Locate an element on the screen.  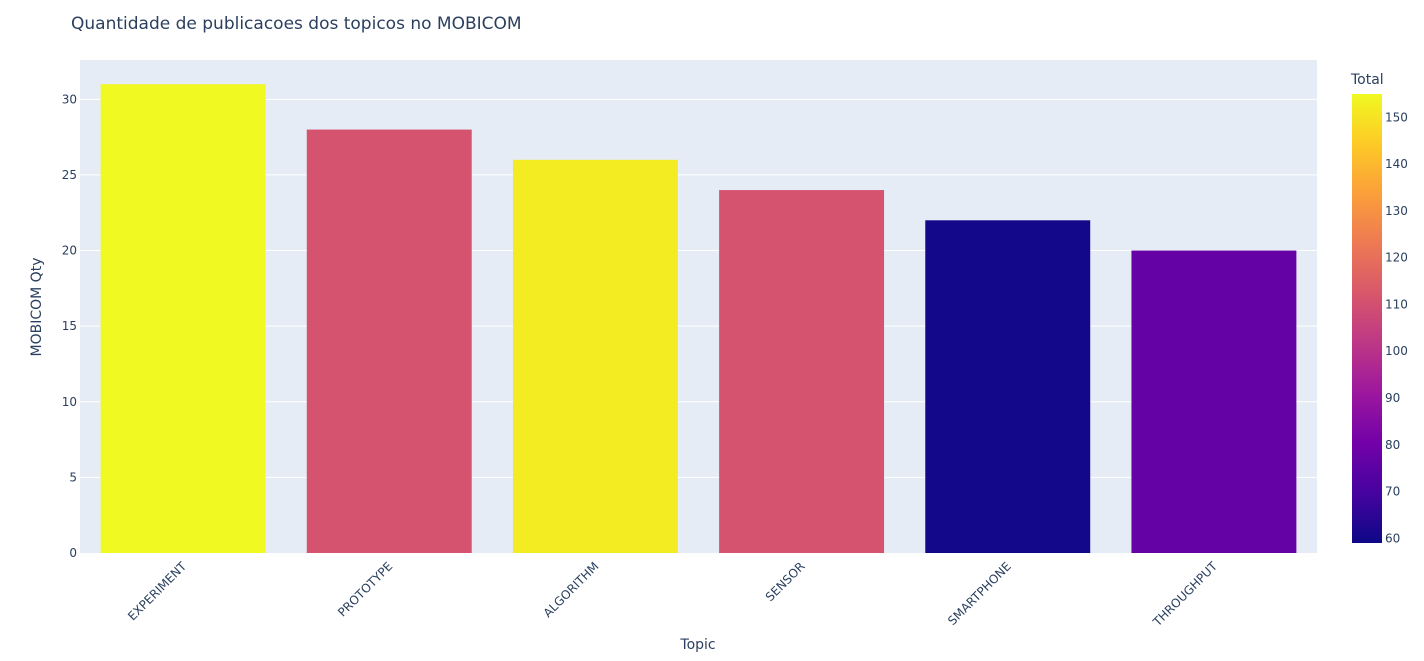
bar-sensor is located at coordinates (802, 371).